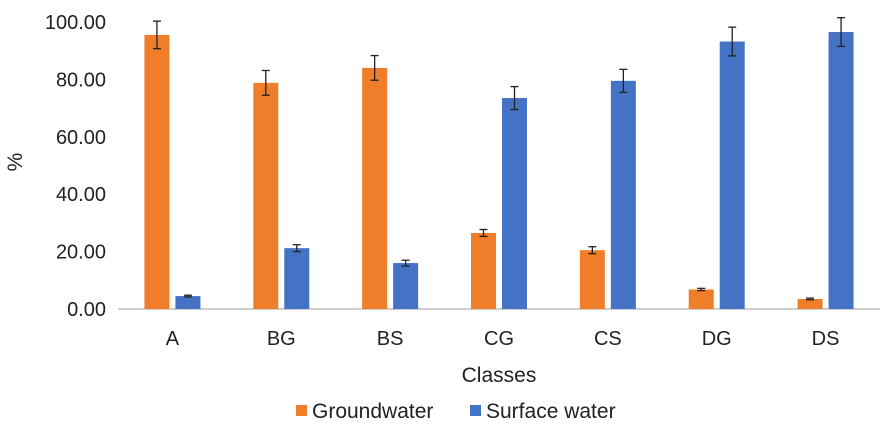 The width and height of the screenshot is (882, 425). I want to click on y-axis-title: %, so click(15, 162).